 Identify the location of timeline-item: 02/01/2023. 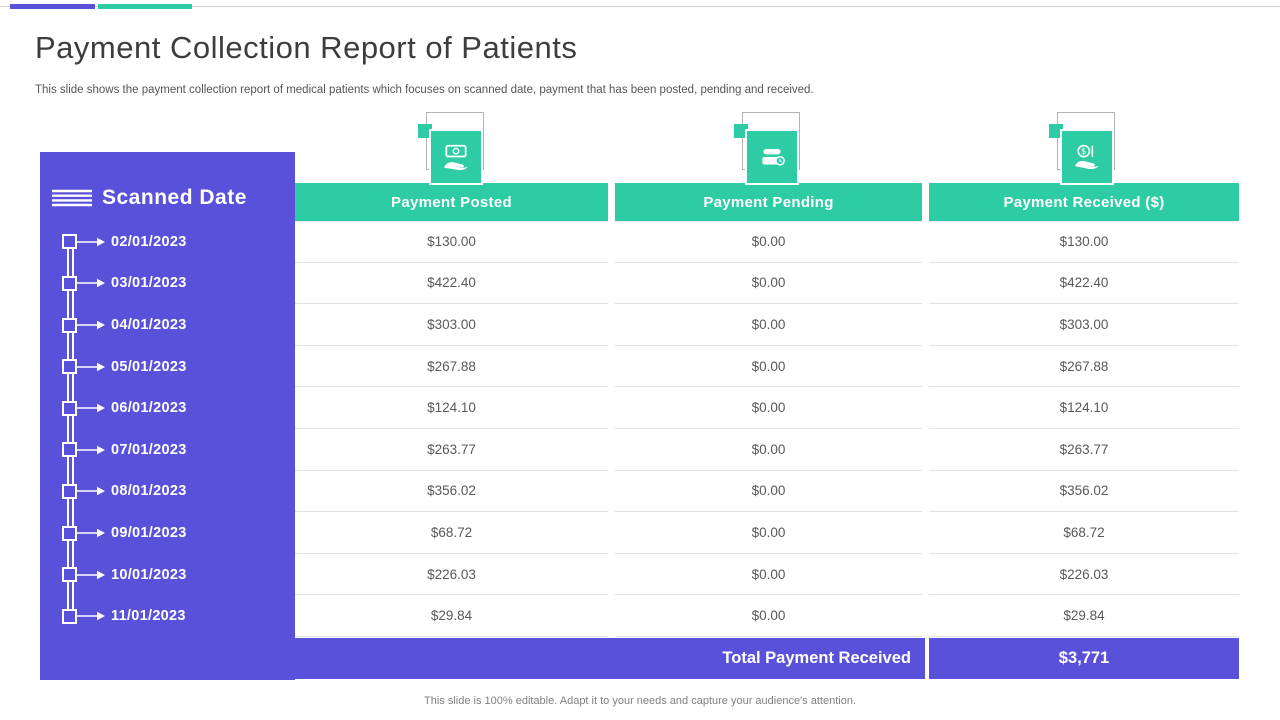
(124, 242).